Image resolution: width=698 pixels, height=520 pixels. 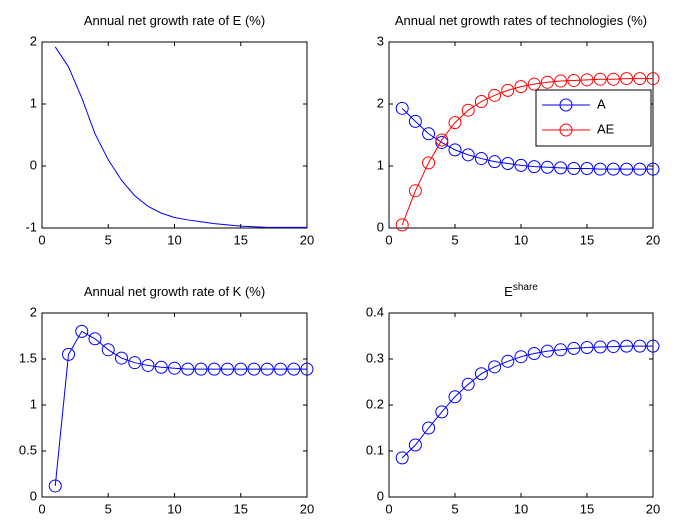 What do you see at coordinates (380, 40) in the screenshot?
I see `y-tick-label: 3` at bounding box center [380, 40].